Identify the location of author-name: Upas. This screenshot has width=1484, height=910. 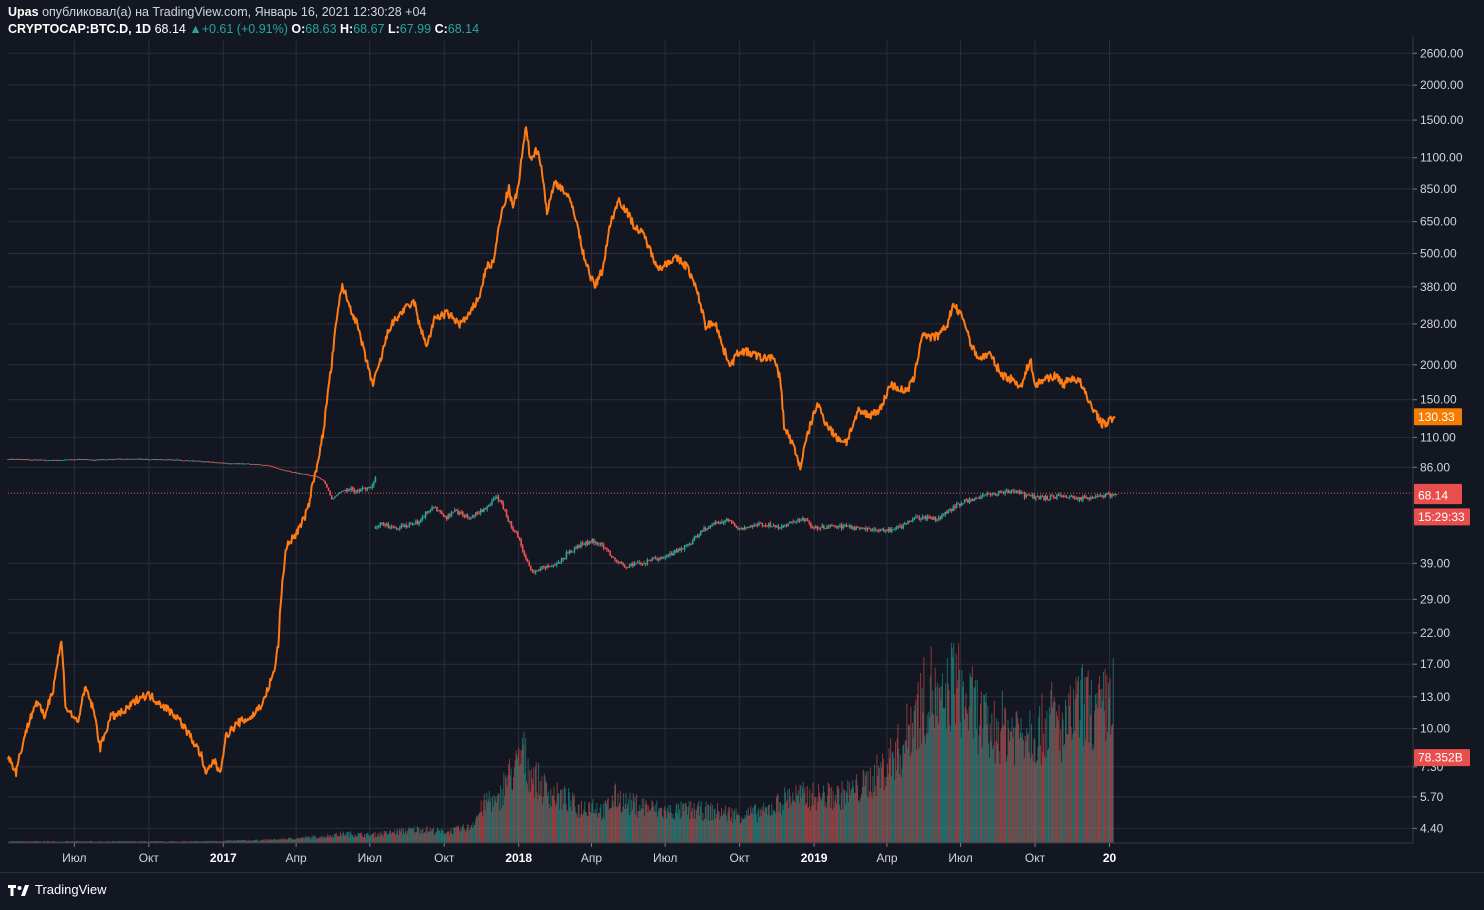
(23, 12).